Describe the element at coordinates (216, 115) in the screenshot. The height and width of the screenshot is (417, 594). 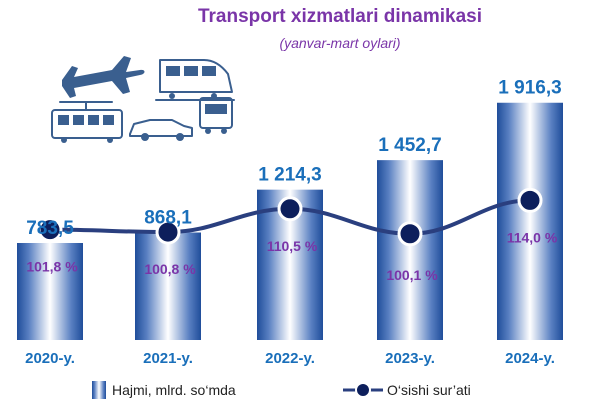
I see `bus-icon` at that location.